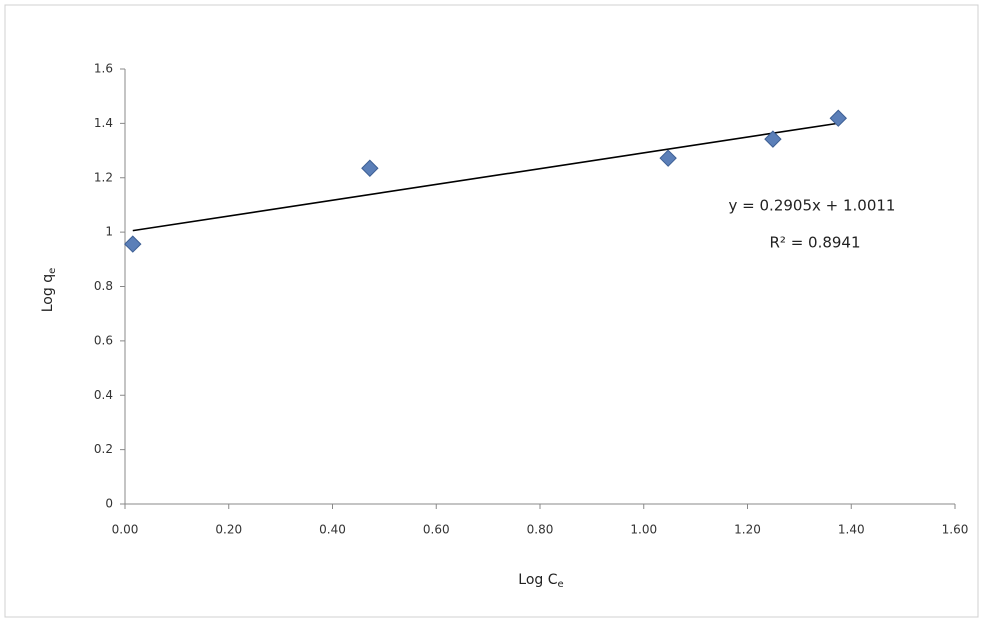  I want to click on y-tick-label: 1.6, so click(103, 69).